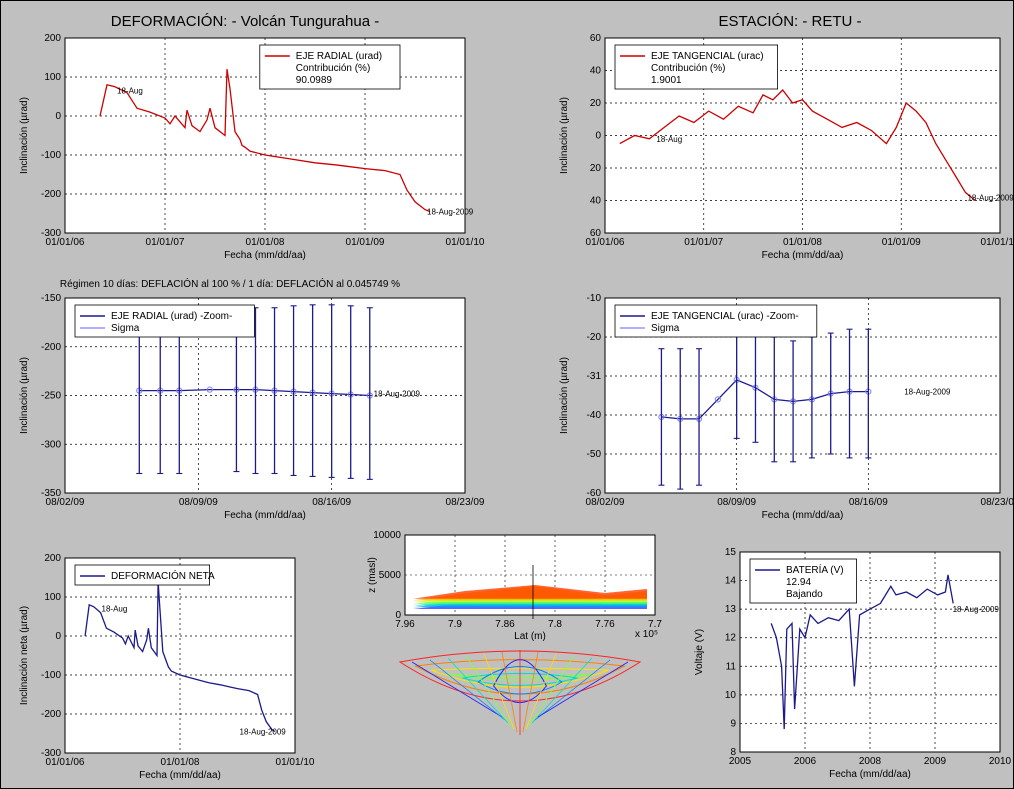 Image resolution: width=1014 pixels, height=789 pixels. I want to click on x-tick-label: 08/23/09, so click(997, 502).